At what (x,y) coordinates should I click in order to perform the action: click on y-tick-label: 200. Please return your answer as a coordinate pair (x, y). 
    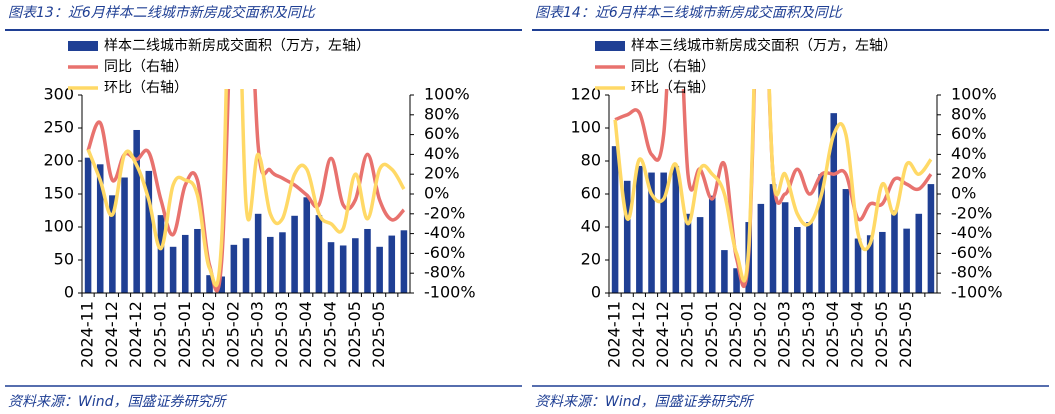
    Looking at the image, I should click on (58, 160).